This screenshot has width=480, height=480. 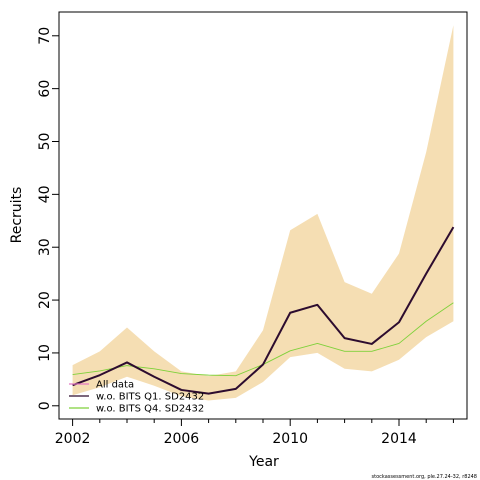 I want to click on y-tick-label: 70, so click(x=45, y=36).